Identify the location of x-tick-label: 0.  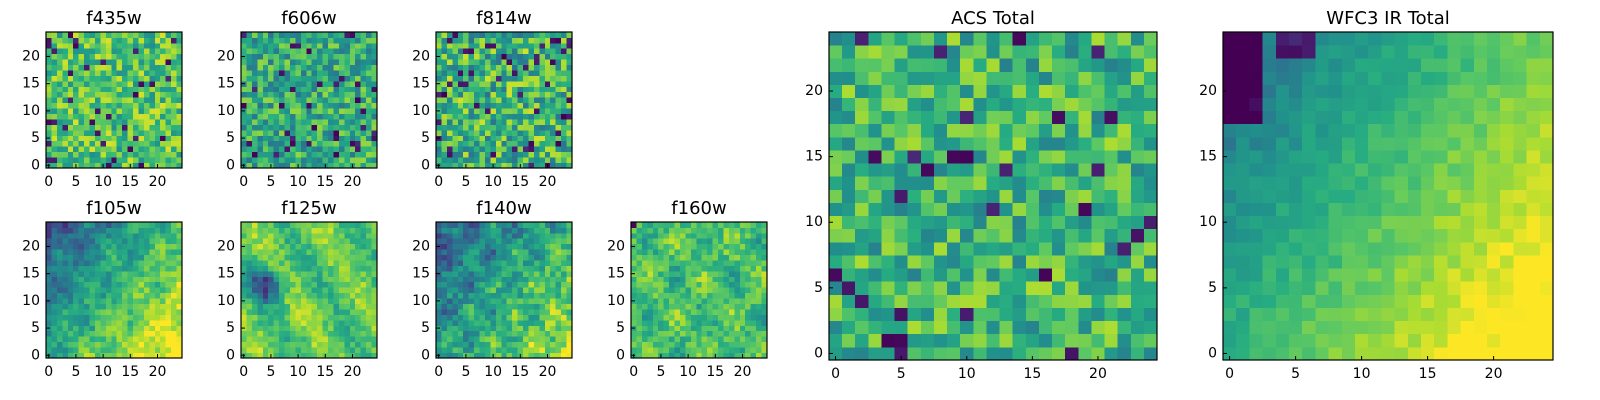
(243, 182).